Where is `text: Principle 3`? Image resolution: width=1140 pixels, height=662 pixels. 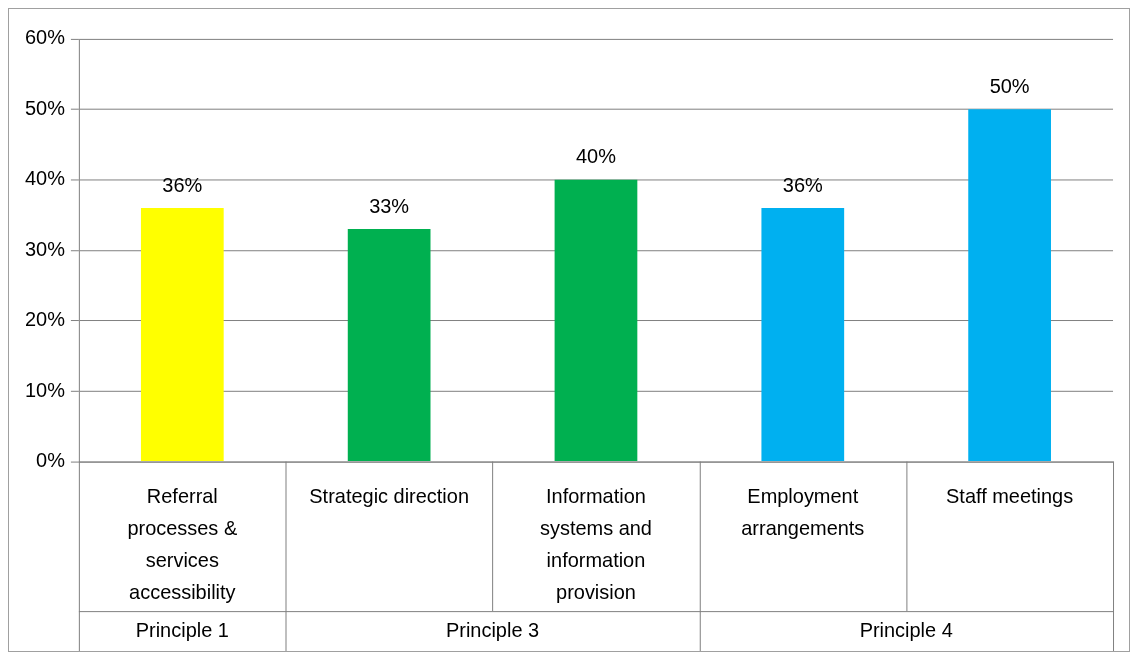
text: Principle 3 is located at coordinates (492, 629).